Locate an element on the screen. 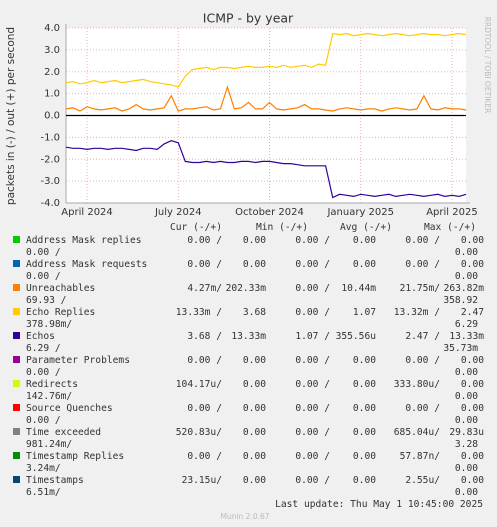 The width and height of the screenshot is (497, 527). y-tick-label: -1.0 is located at coordinates (50, 137).